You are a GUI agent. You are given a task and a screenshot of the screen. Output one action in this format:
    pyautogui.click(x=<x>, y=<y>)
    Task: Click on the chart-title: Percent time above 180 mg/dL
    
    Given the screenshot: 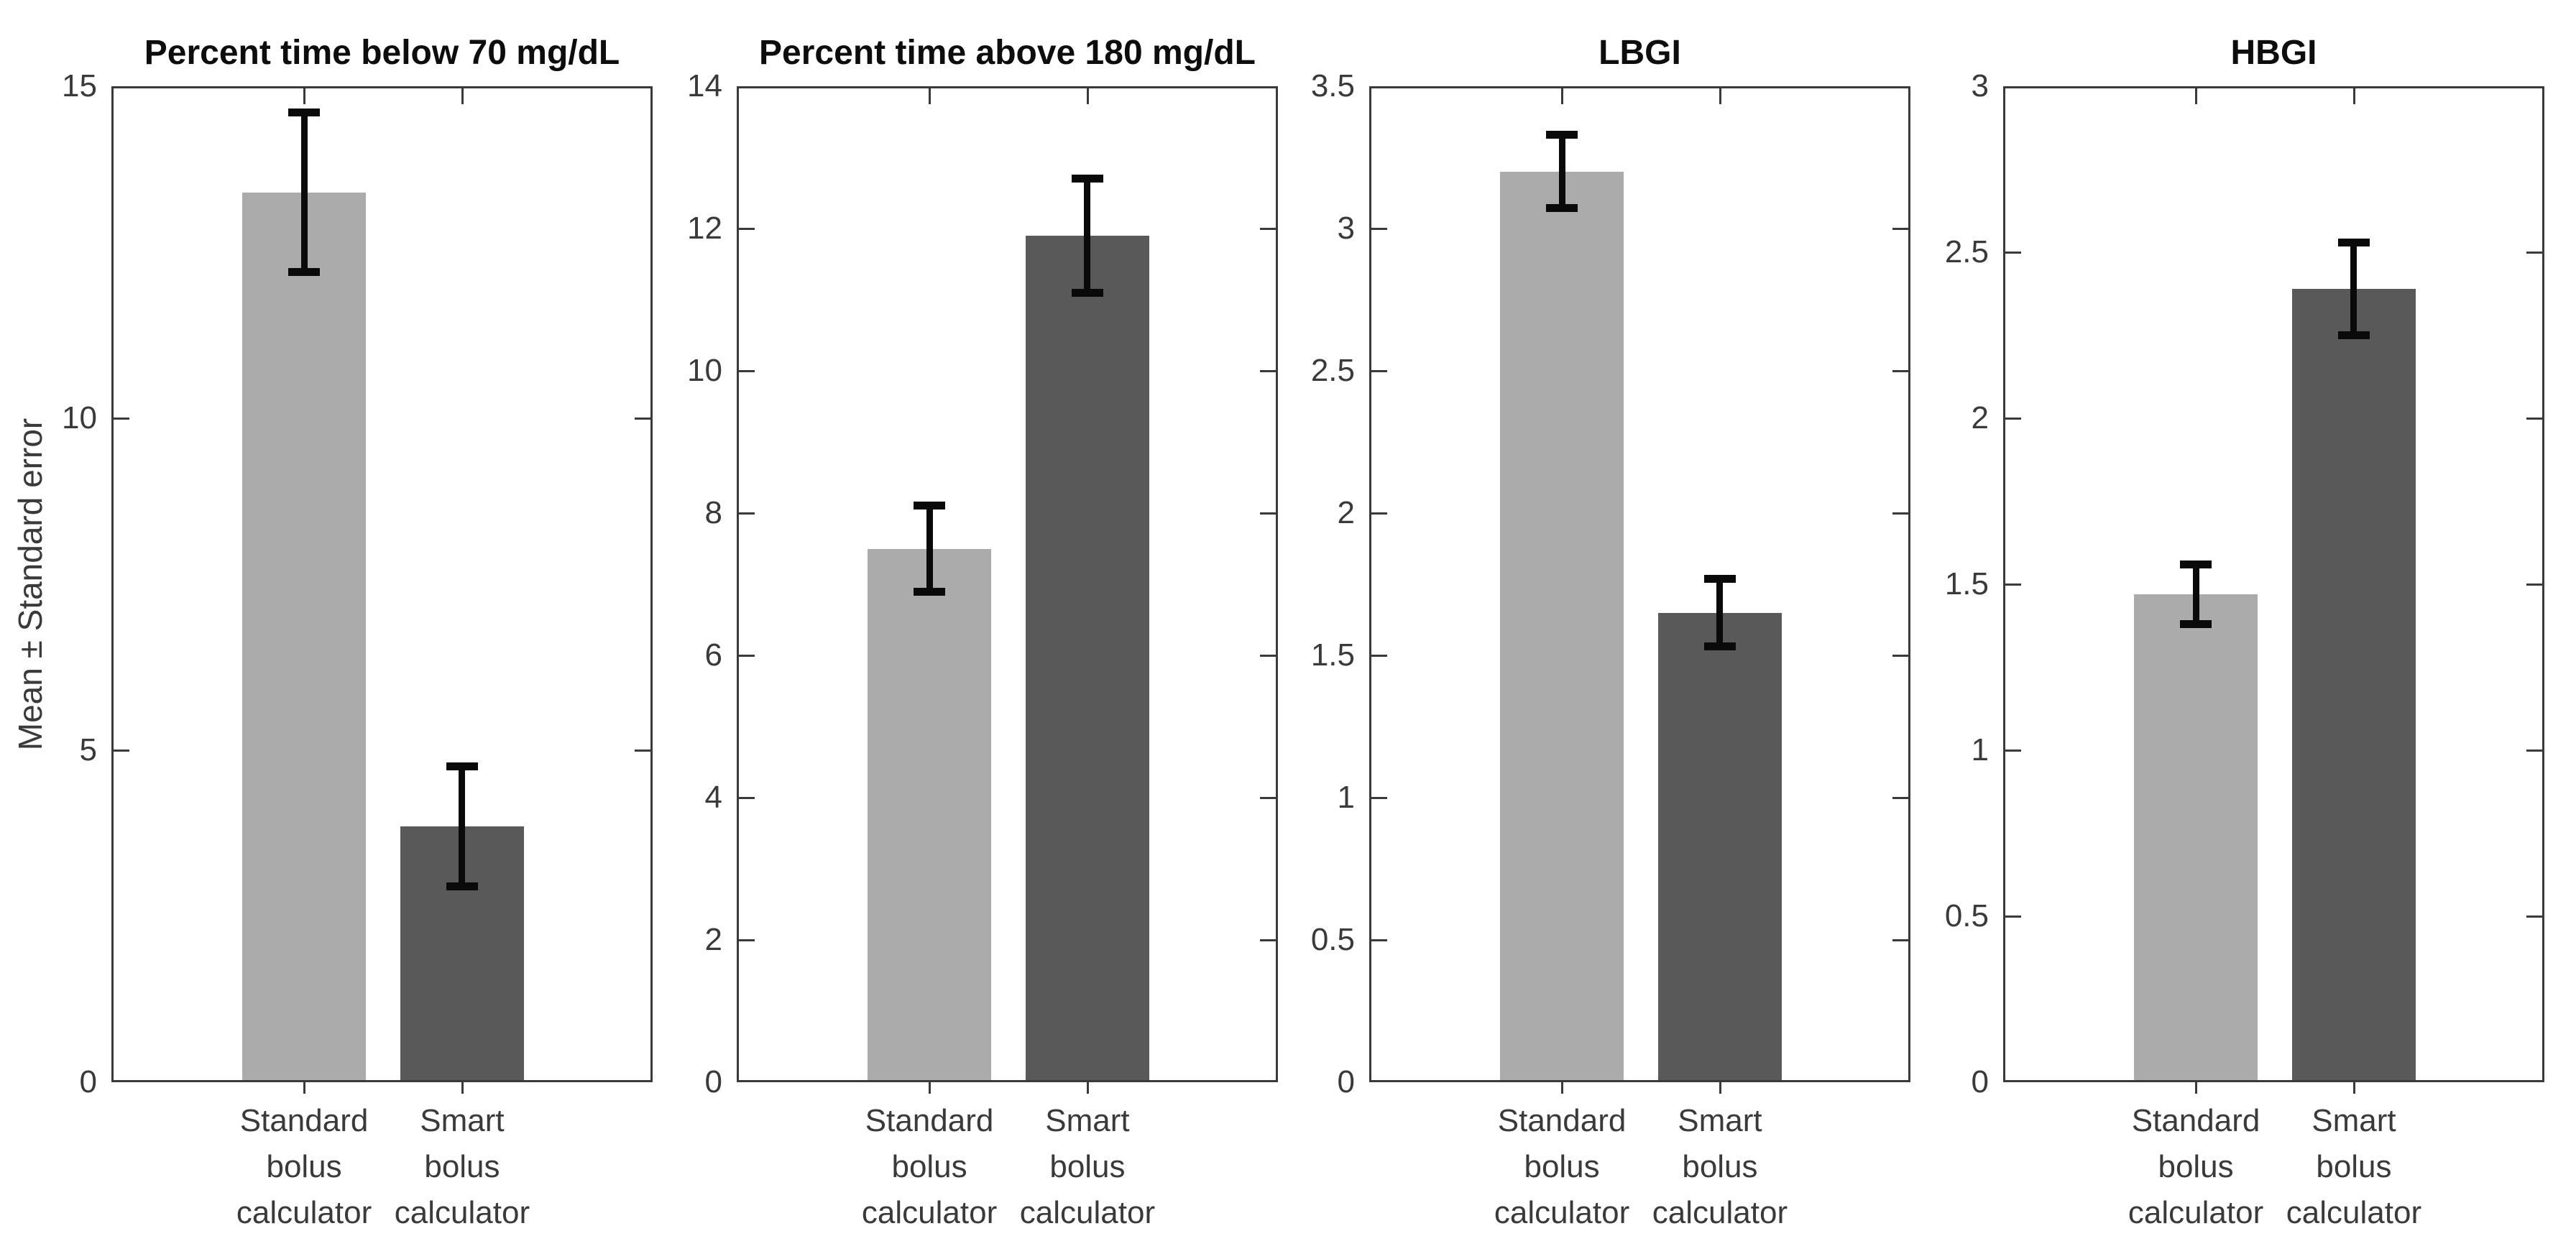 What is the action you would take?
    pyautogui.click(x=1007, y=53)
    